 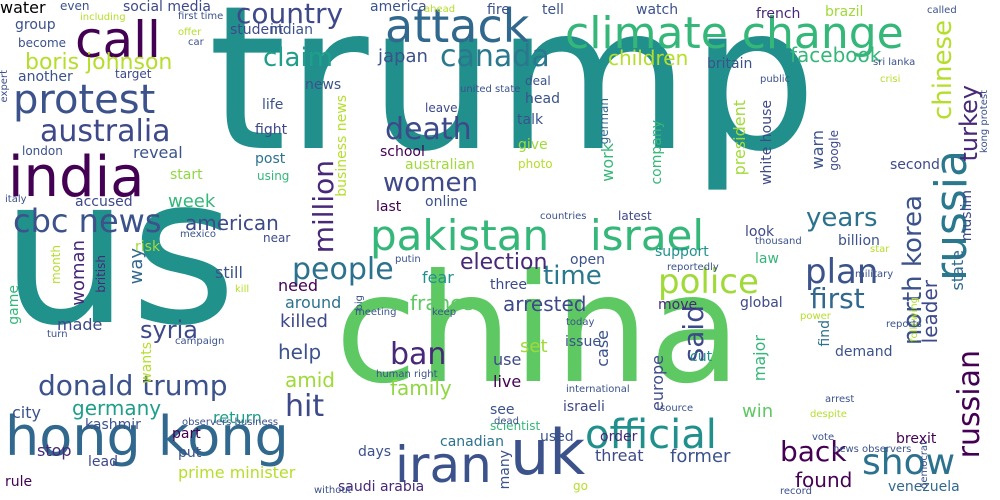 I want to click on word: game, so click(x=14, y=305).